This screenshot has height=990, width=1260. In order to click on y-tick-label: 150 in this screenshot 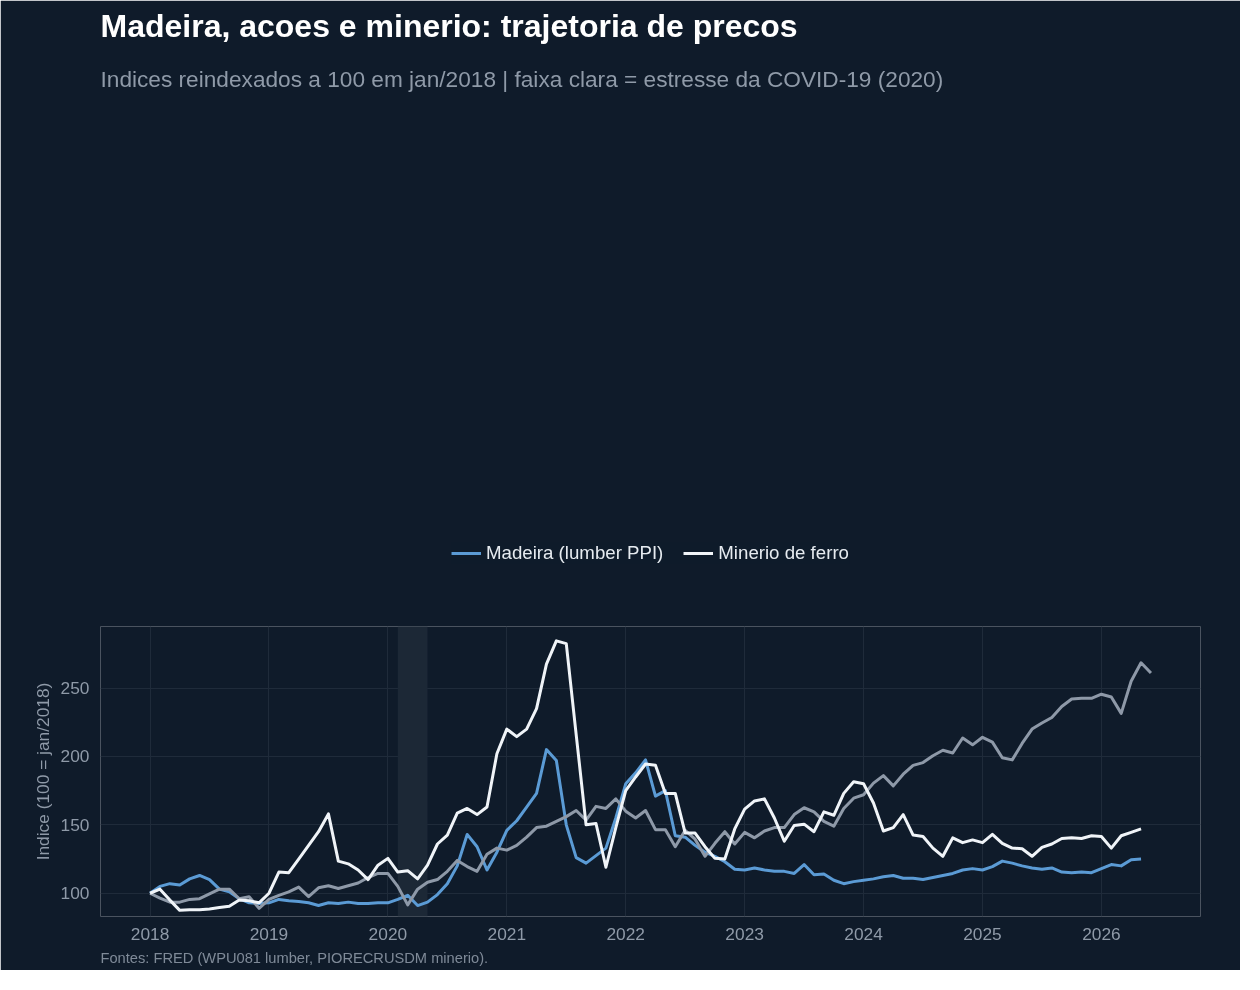, I will do `click(75, 824)`.